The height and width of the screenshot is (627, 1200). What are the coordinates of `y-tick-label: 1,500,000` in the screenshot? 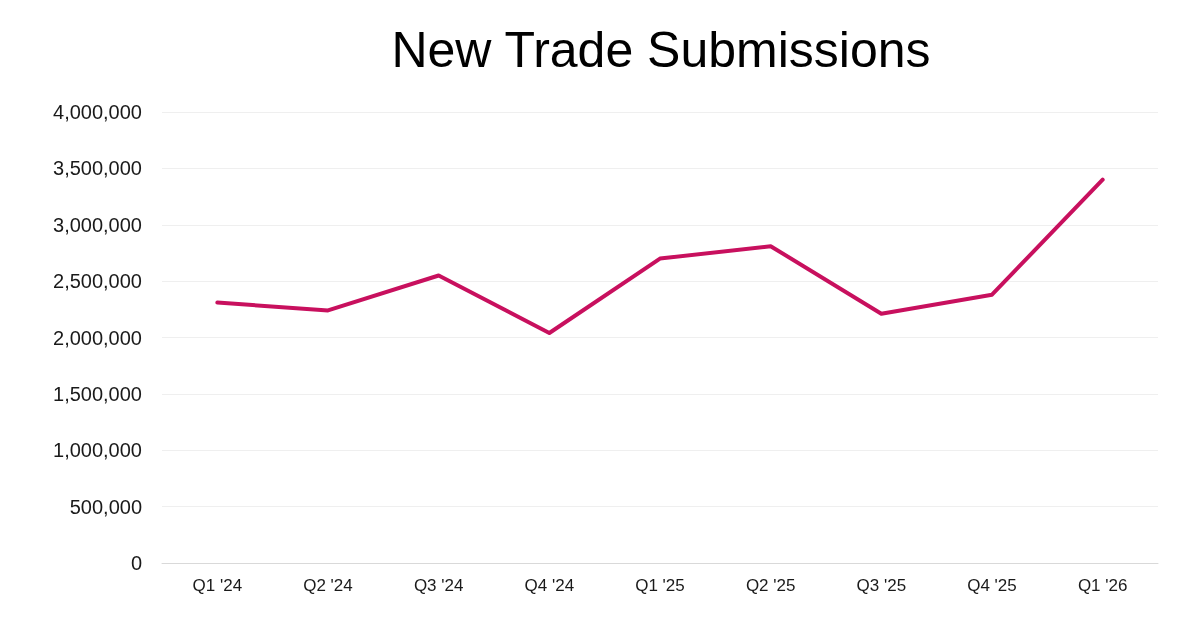 It's located at (97, 393).